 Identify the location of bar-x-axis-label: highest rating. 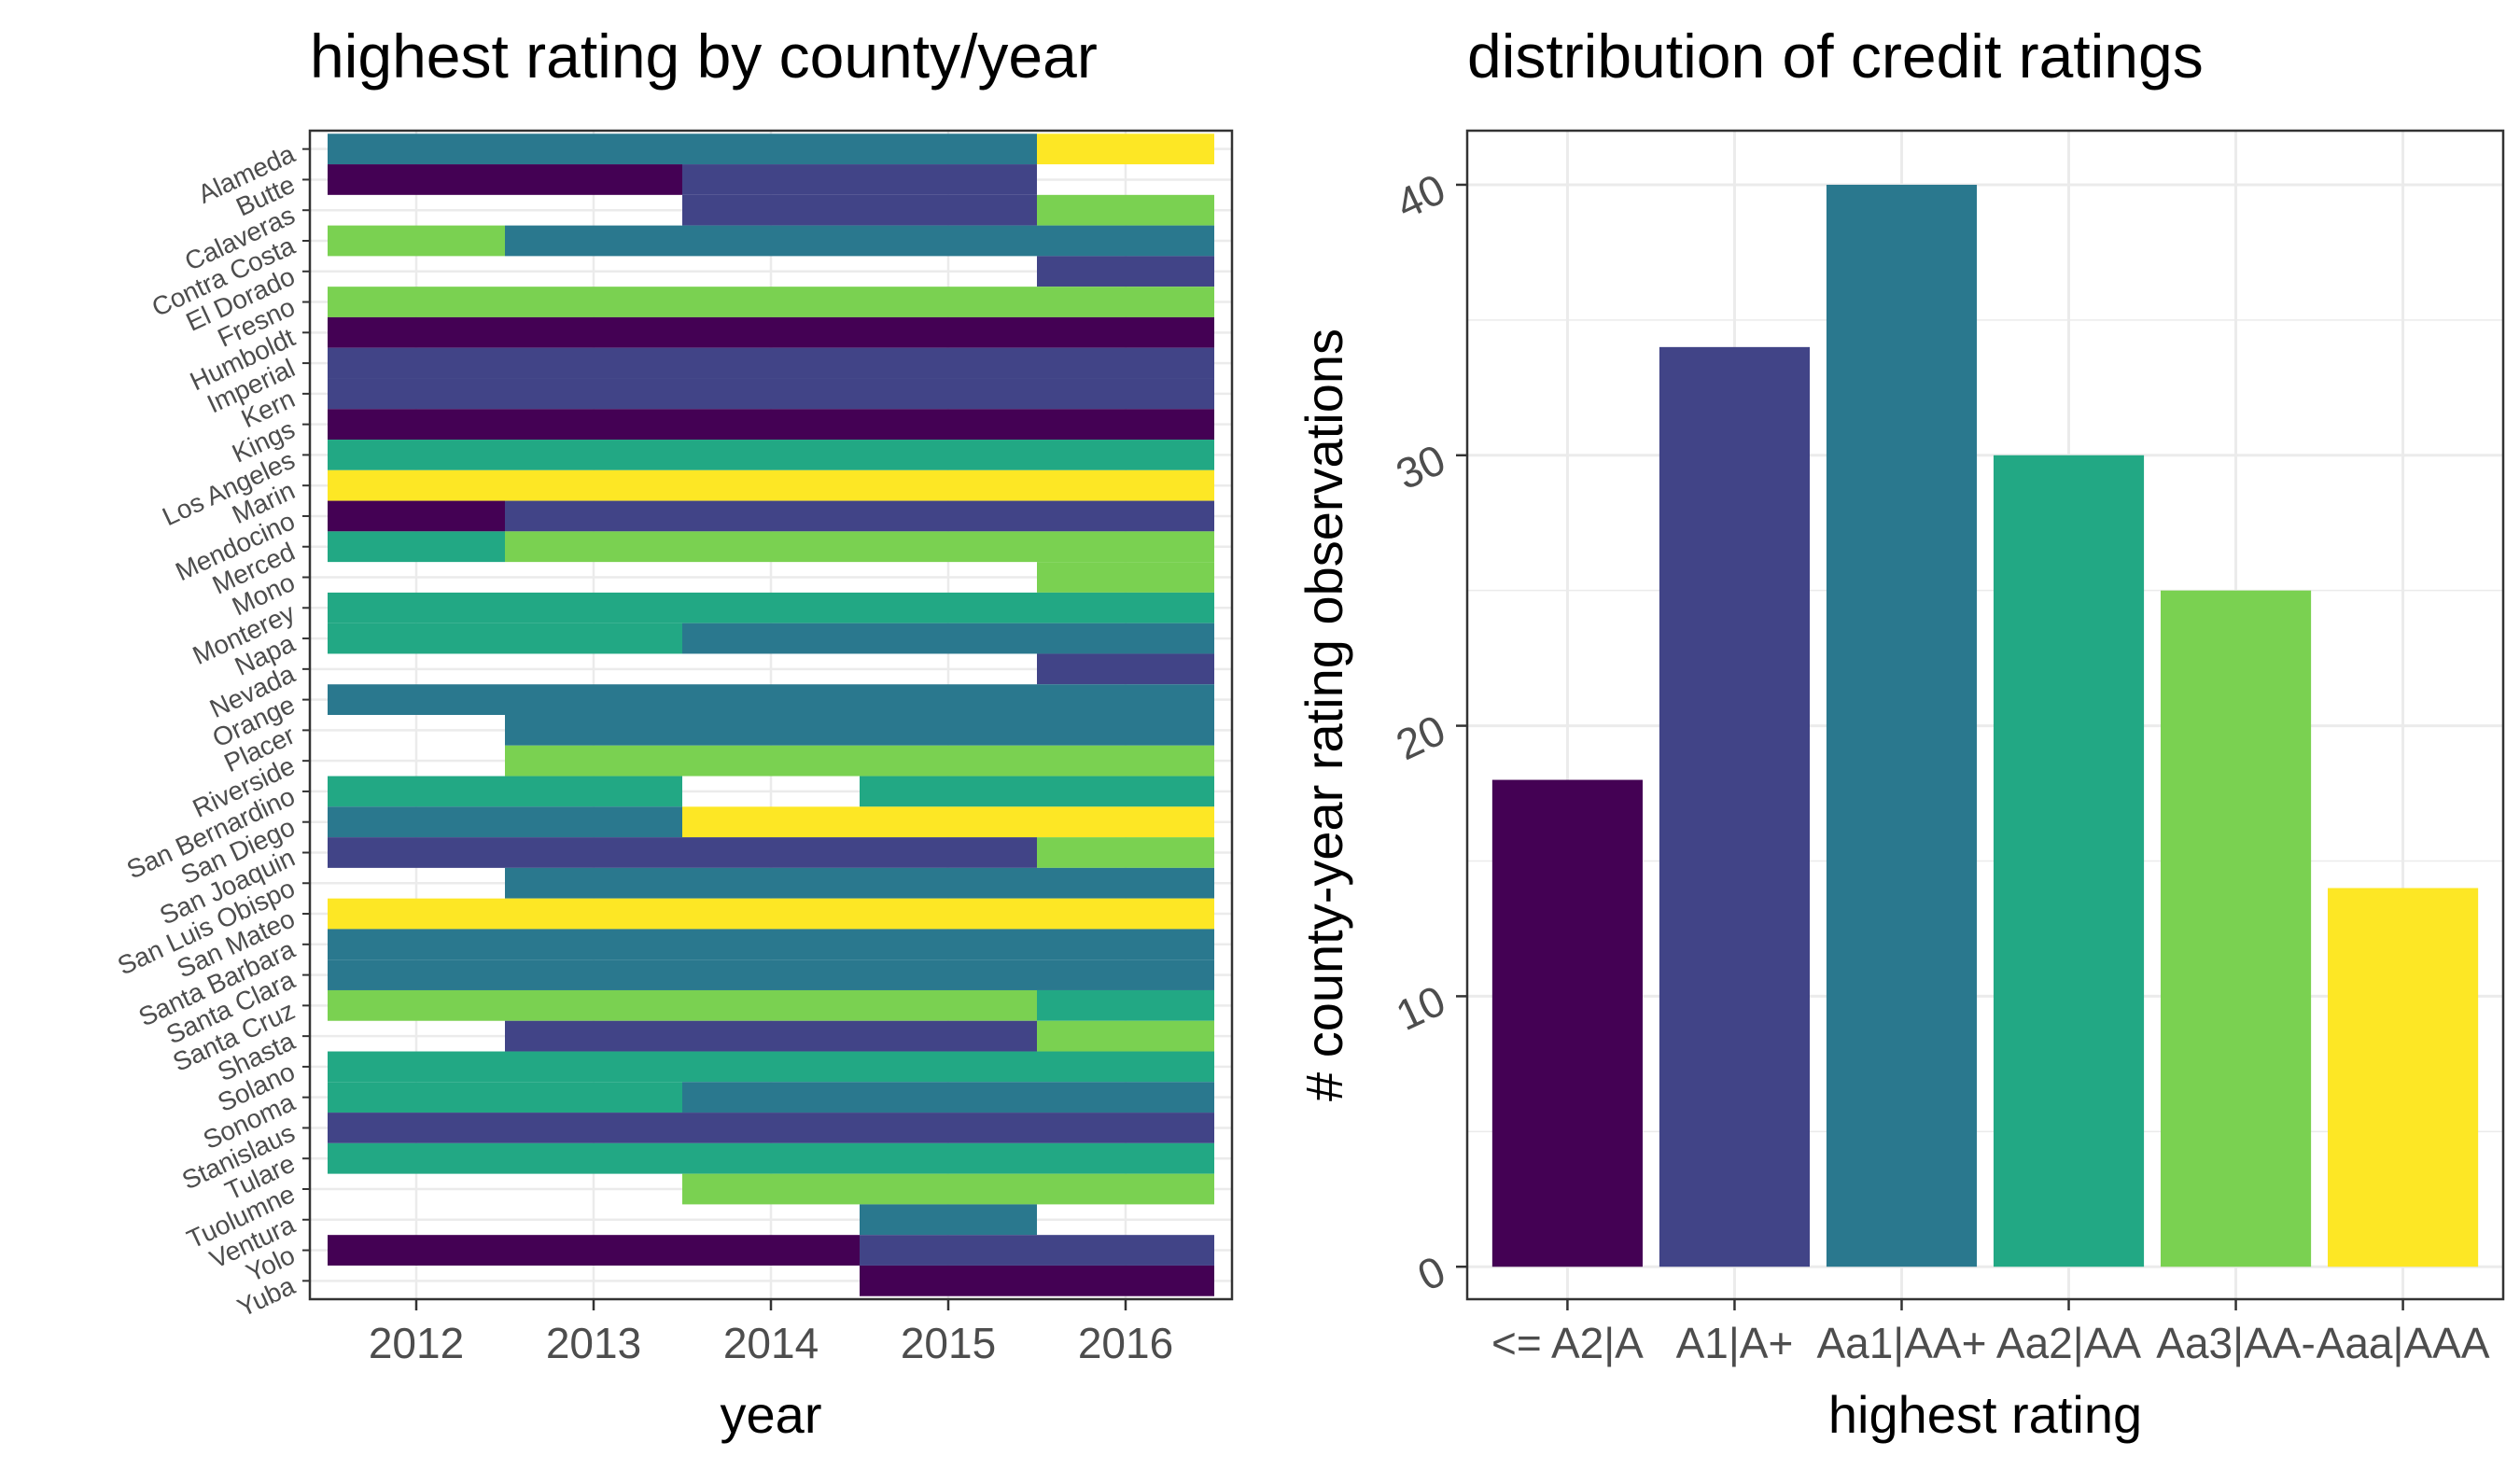
(1985, 1414).